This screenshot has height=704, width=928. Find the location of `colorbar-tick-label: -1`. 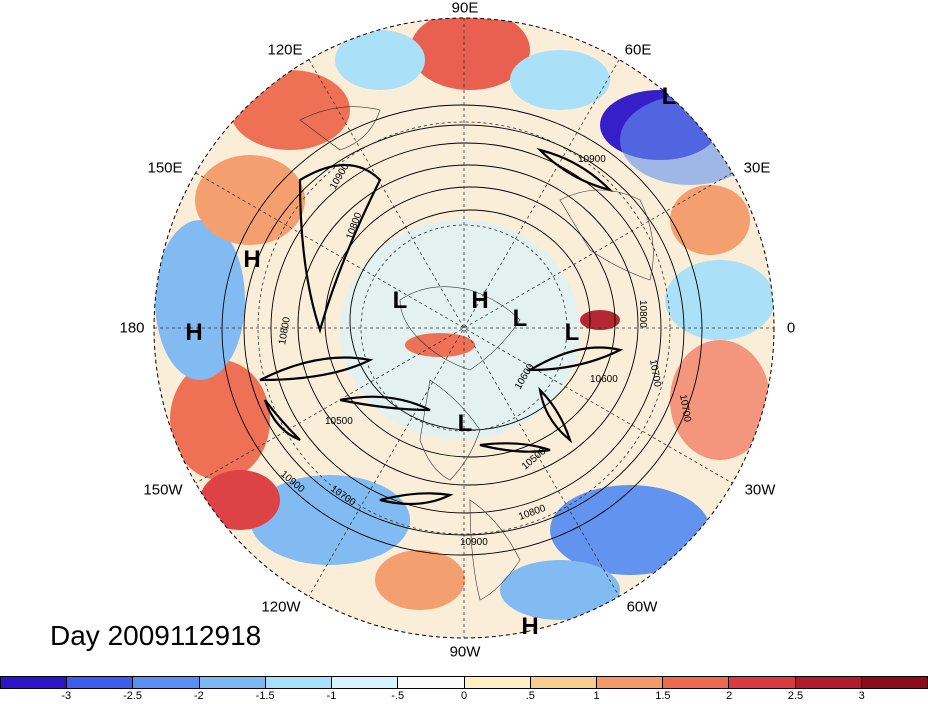

colorbar-tick-label: -1 is located at coordinates (331, 696).